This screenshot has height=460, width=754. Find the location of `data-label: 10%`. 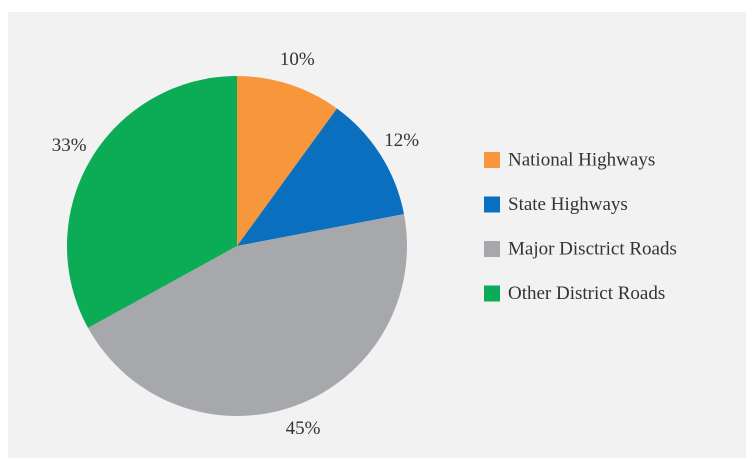

data-label: 10% is located at coordinates (297, 59).